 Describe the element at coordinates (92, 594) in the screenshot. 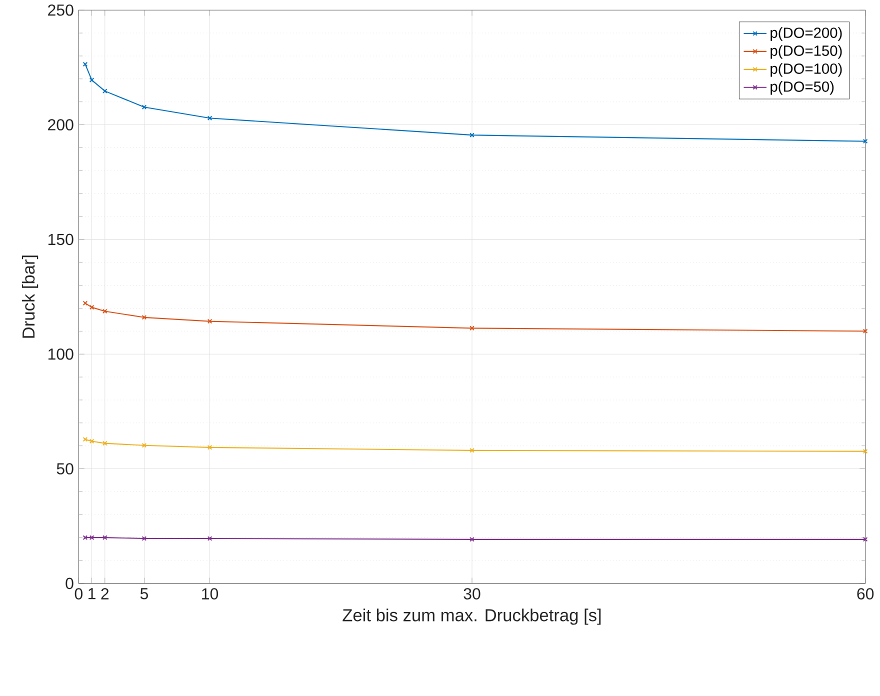

I see `x-tick-label: 1` at that location.